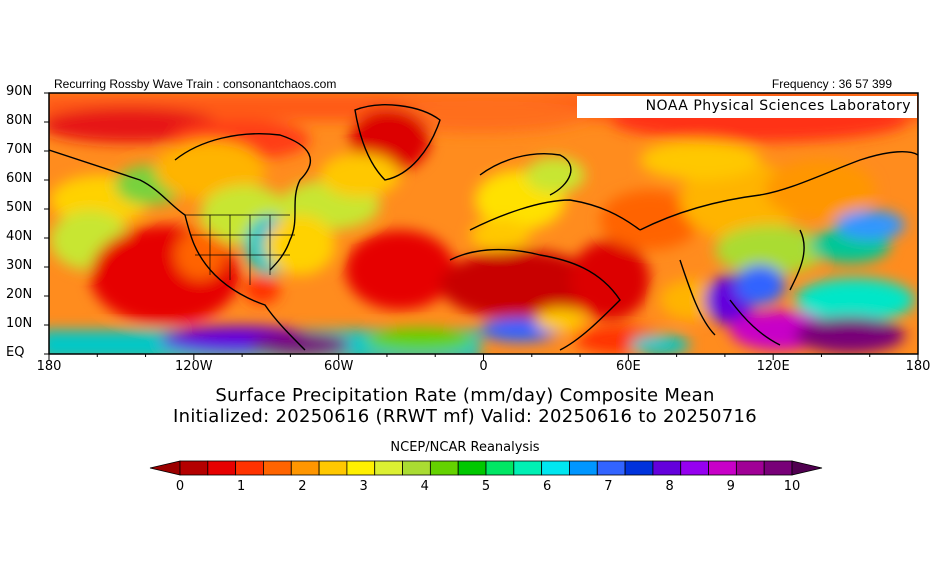 This screenshot has width=930, height=580. Describe the element at coordinates (19, 207) in the screenshot. I see `lat-label: 50N` at that location.